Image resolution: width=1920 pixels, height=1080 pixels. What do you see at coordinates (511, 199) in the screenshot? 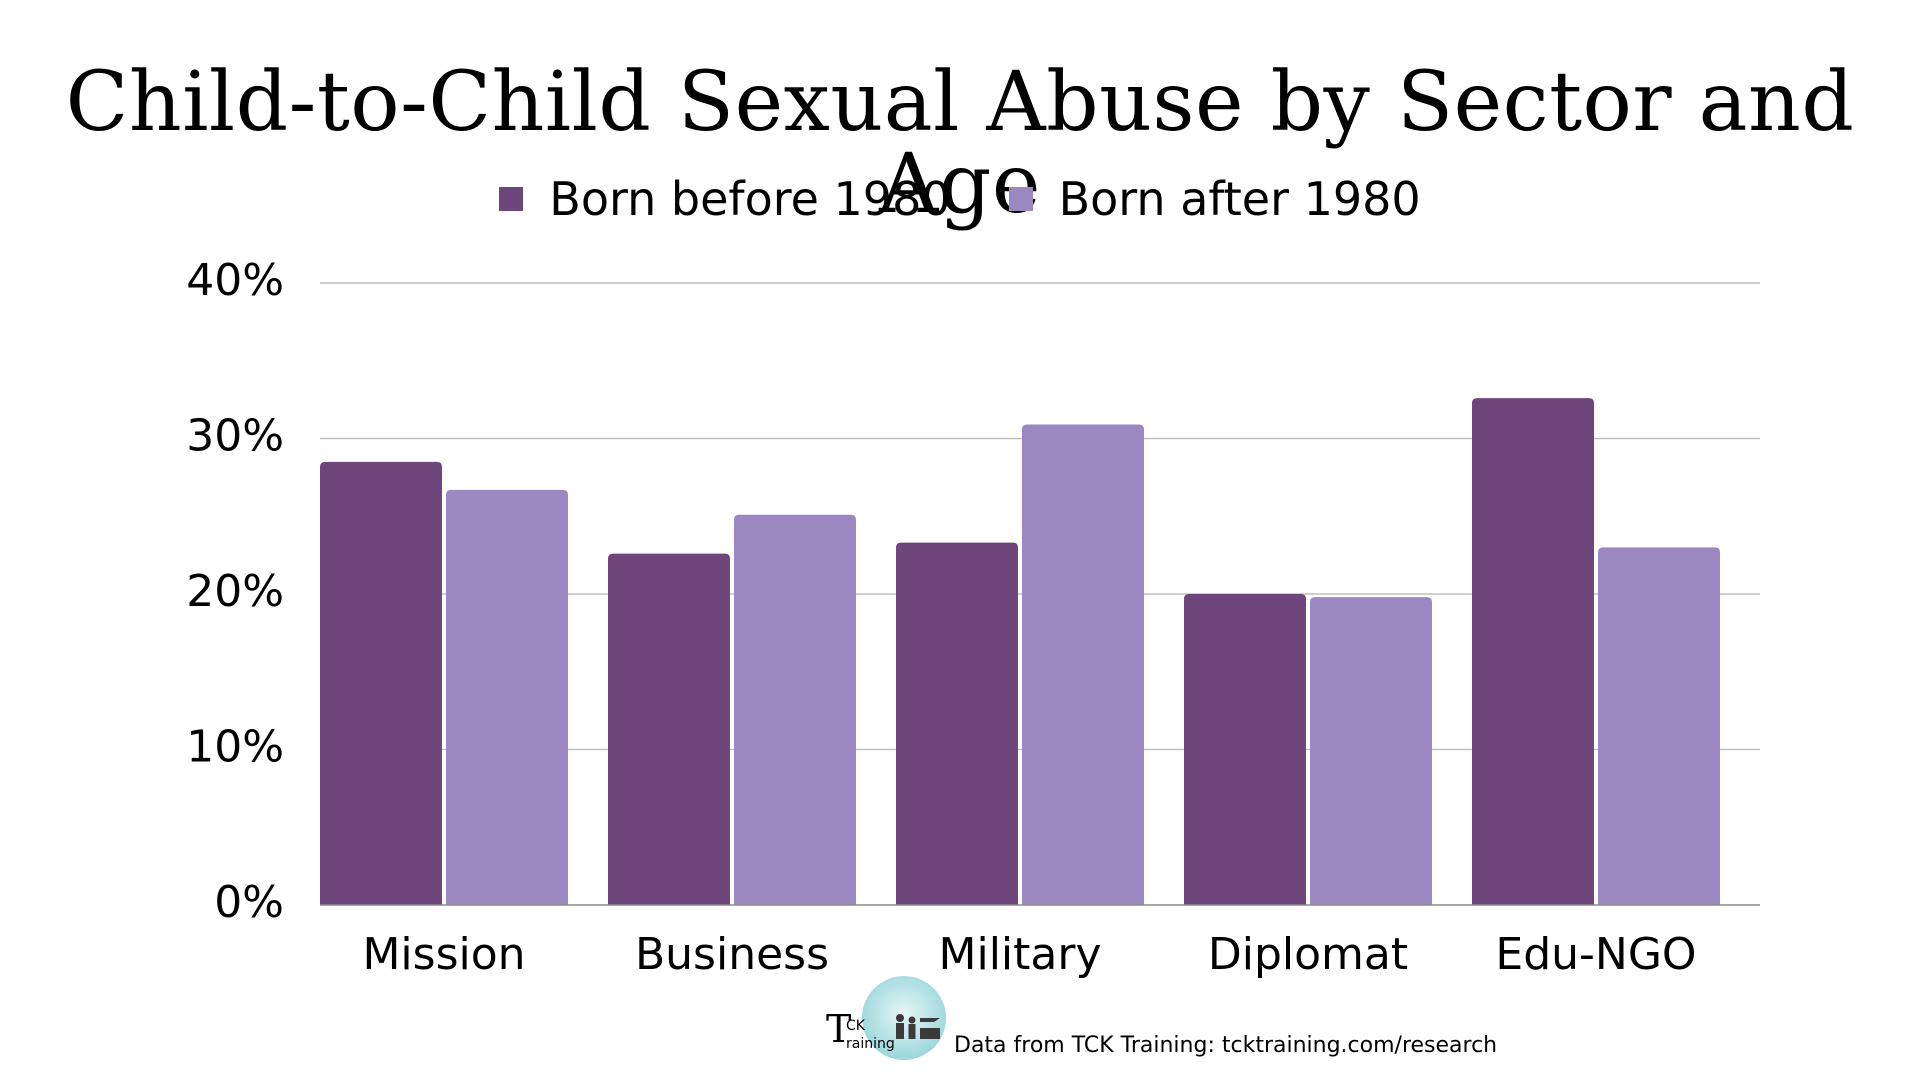
I see `legend-swatch-before` at bounding box center [511, 199].